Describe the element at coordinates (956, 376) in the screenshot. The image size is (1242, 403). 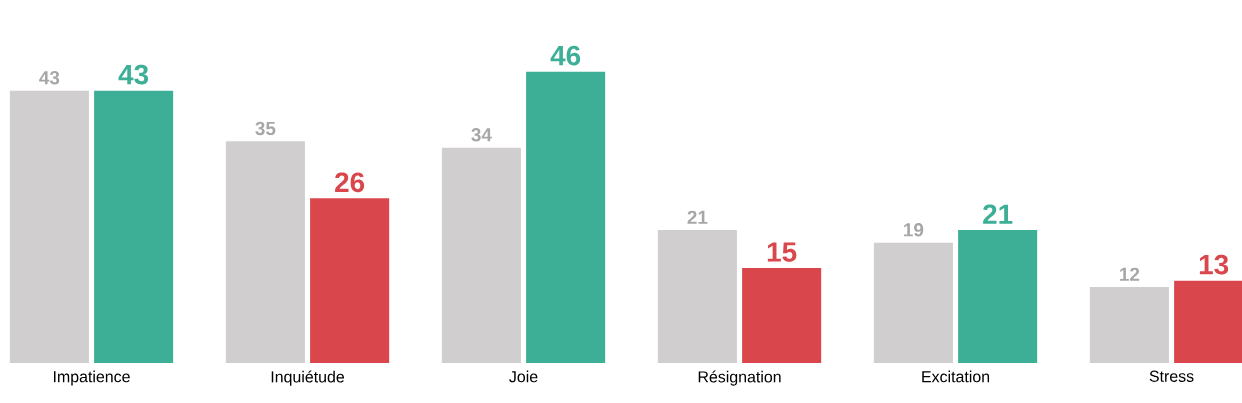
I see `x-tick-label: Excitation` at that location.